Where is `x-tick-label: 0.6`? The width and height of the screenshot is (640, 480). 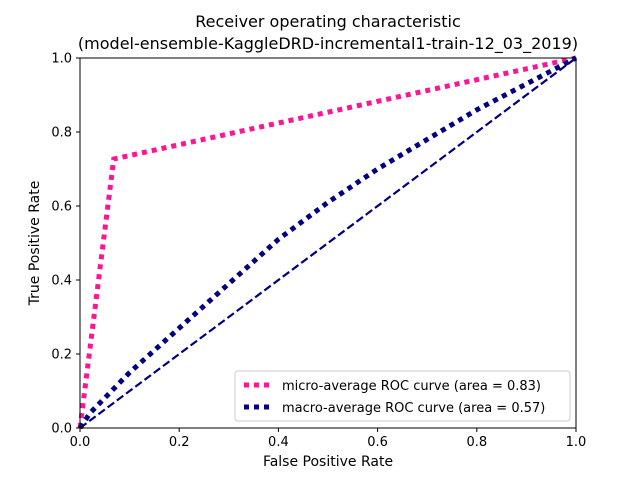
x-tick-label: 0.6 is located at coordinates (377, 442).